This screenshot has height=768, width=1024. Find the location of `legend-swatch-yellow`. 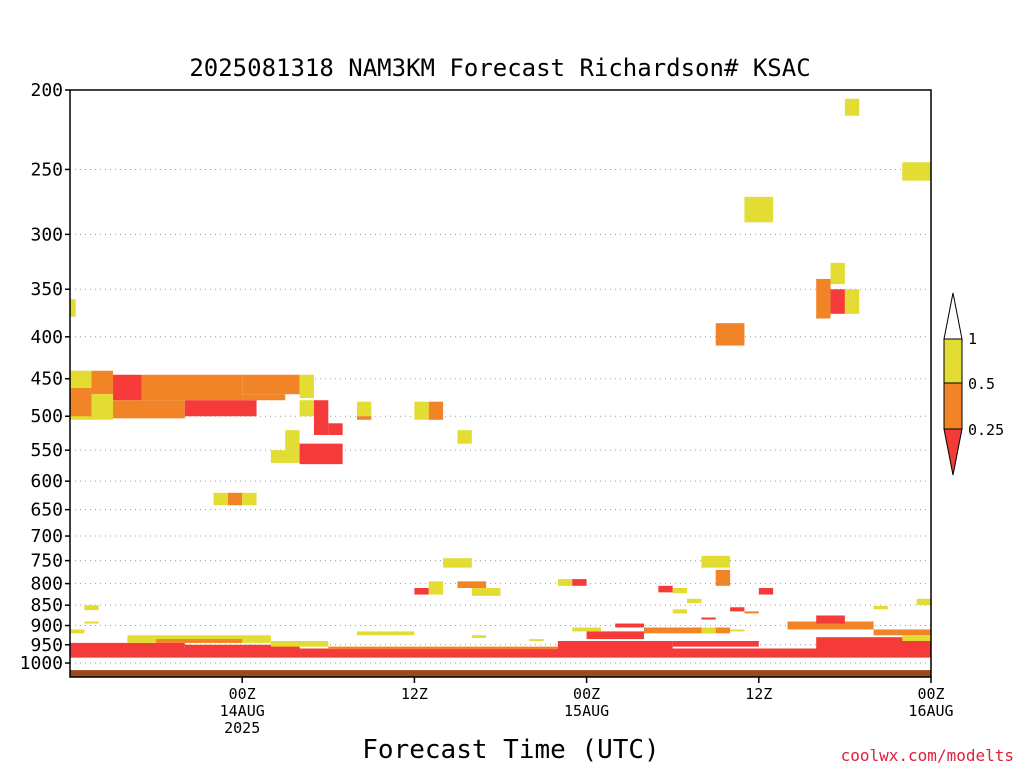

legend-swatch-yellow is located at coordinates (953, 361).